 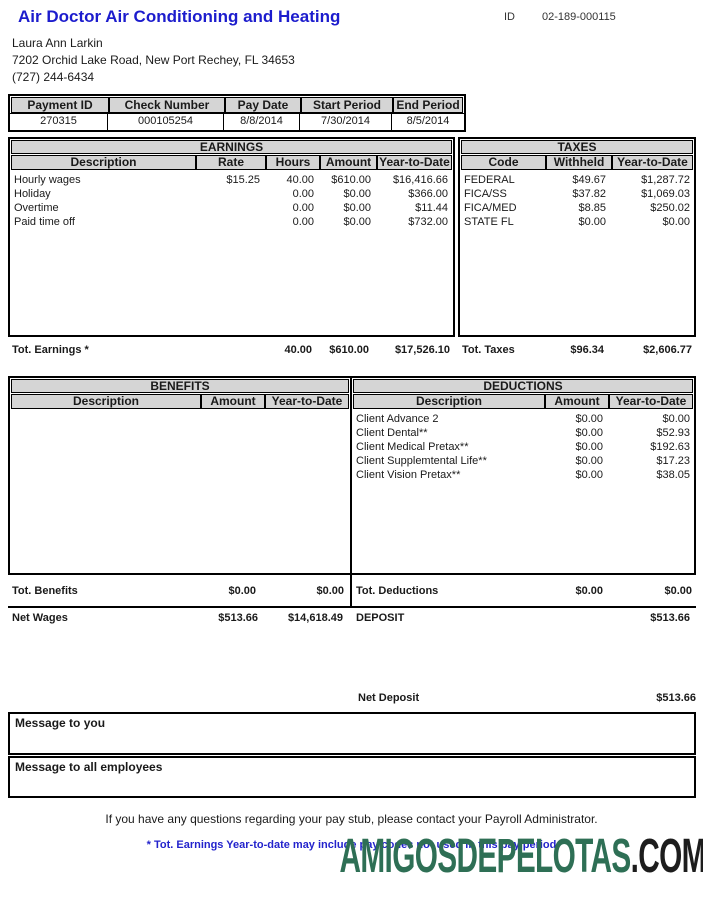 What do you see at coordinates (392, 433) in the screenshot?
I see `deductions-row-description: Client Dental**` at bounding box center [392, 433].